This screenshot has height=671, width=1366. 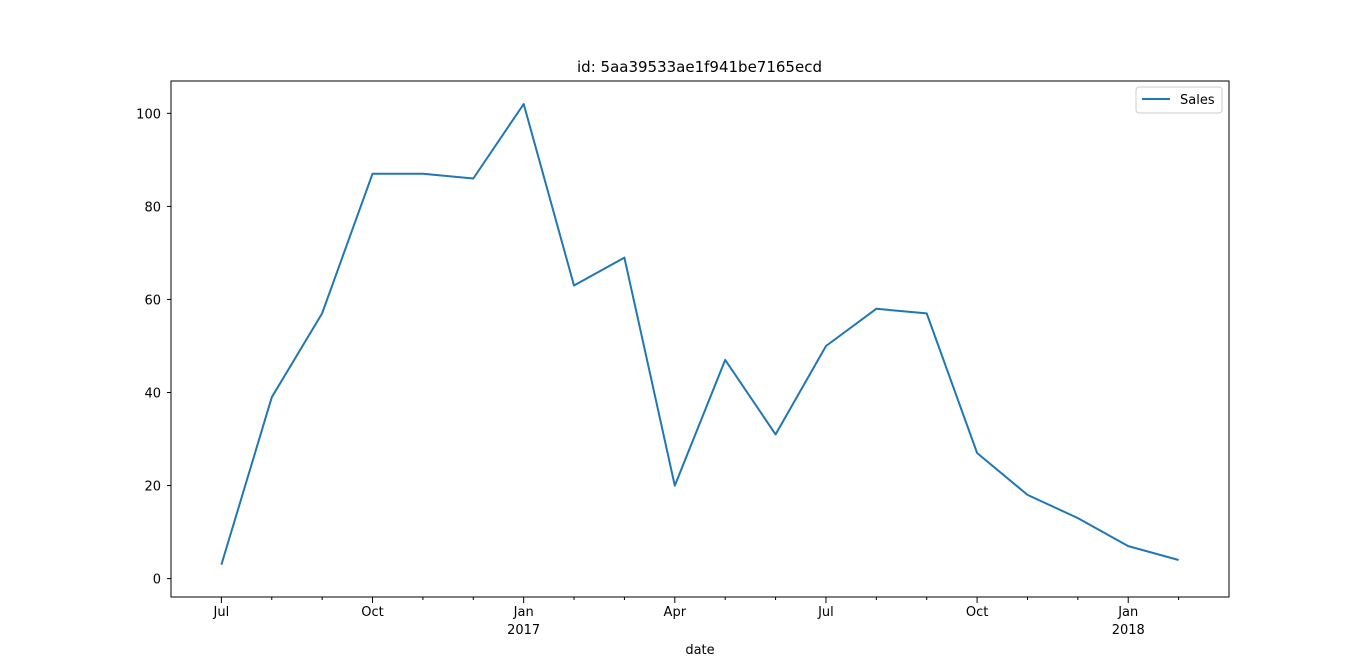 What do you see at coordinates (696, 617) in the screenshot?
I see `x-axis: Jul Oct Jan 2017 Apr Jul Oct Jan 2018` at bounding box center [696, 617].